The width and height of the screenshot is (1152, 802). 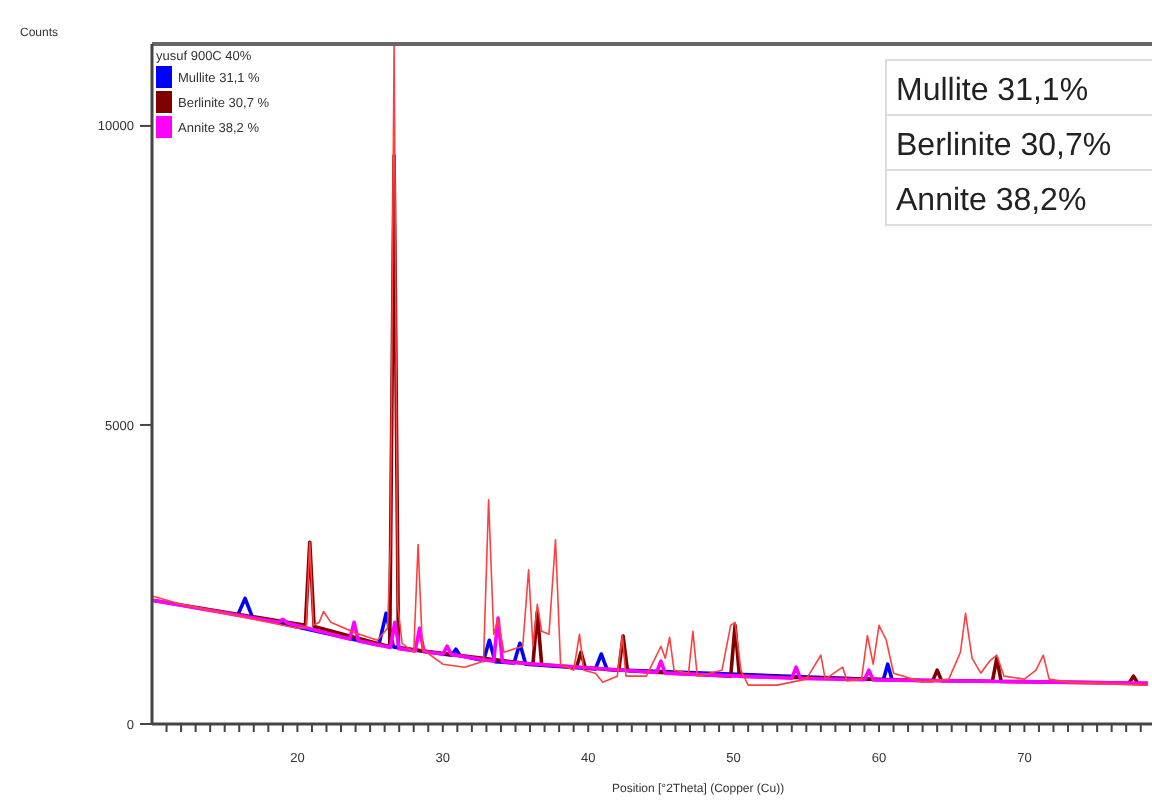 I want to click on line-series, so click(x=651, y=642).